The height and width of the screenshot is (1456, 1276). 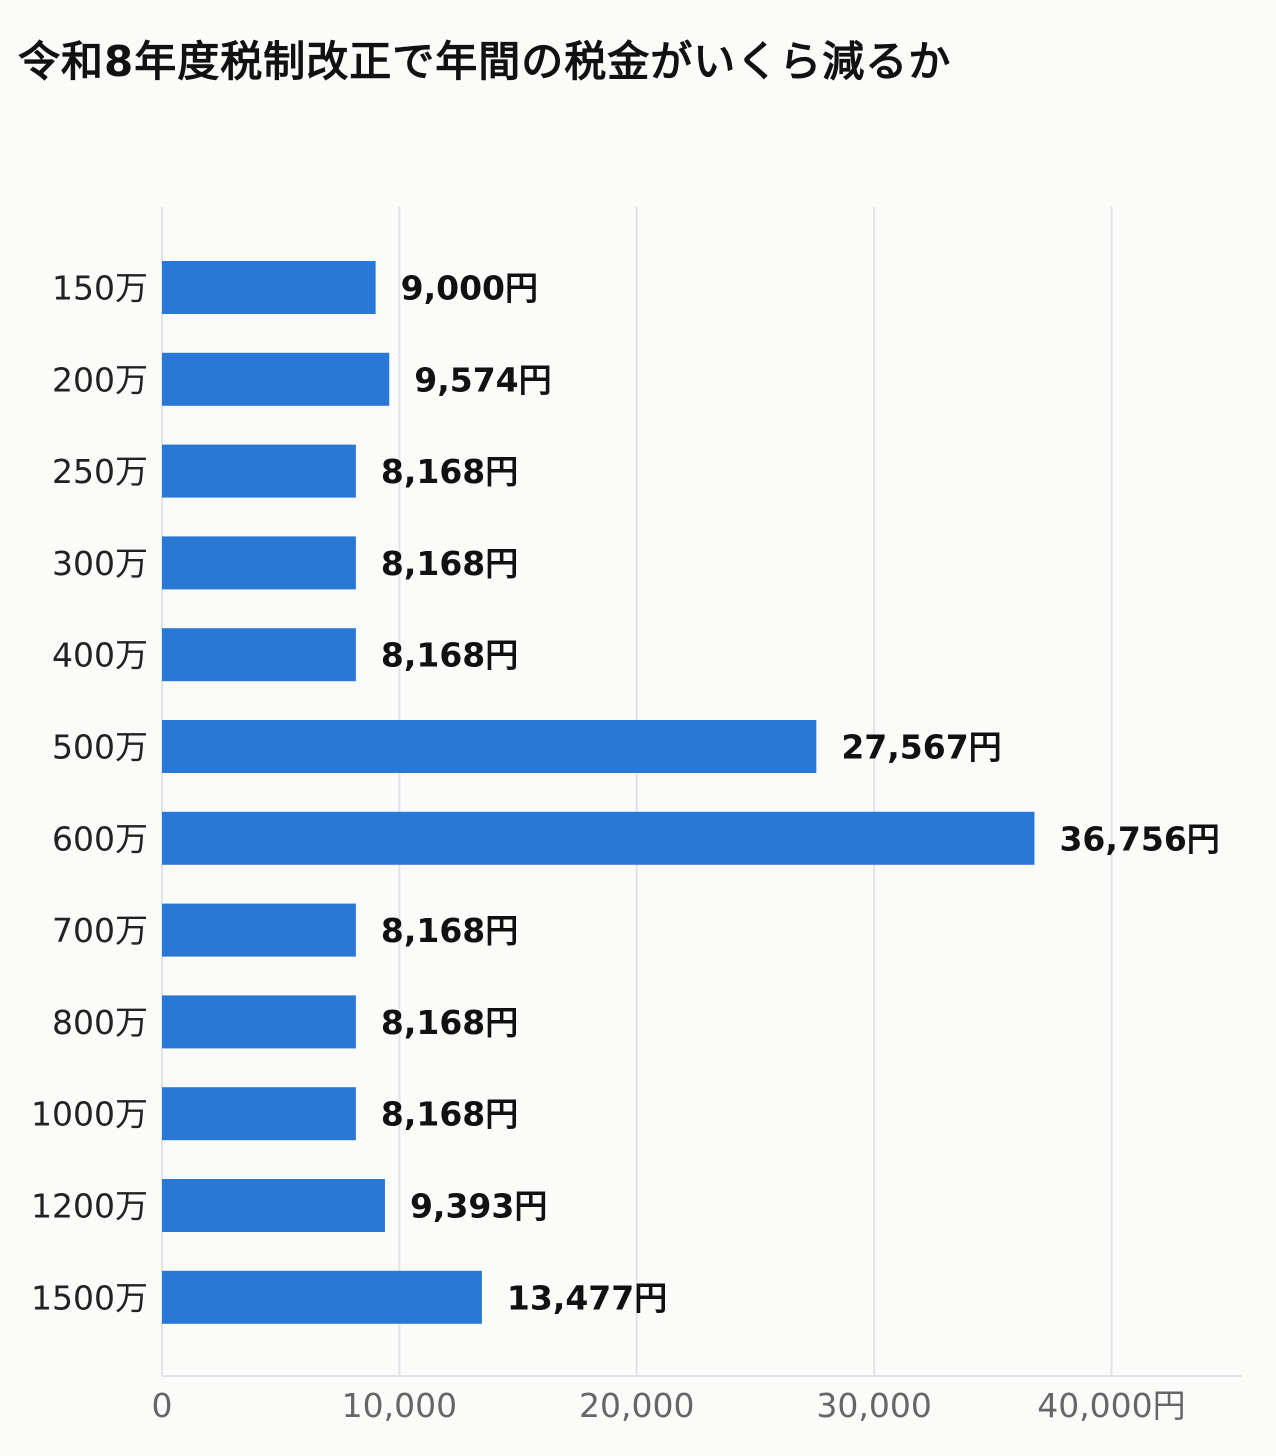 What do you see at coordinates (100, 471) in the screenshot?
I see `category-label: 250万` at bounding box center [100, 471].